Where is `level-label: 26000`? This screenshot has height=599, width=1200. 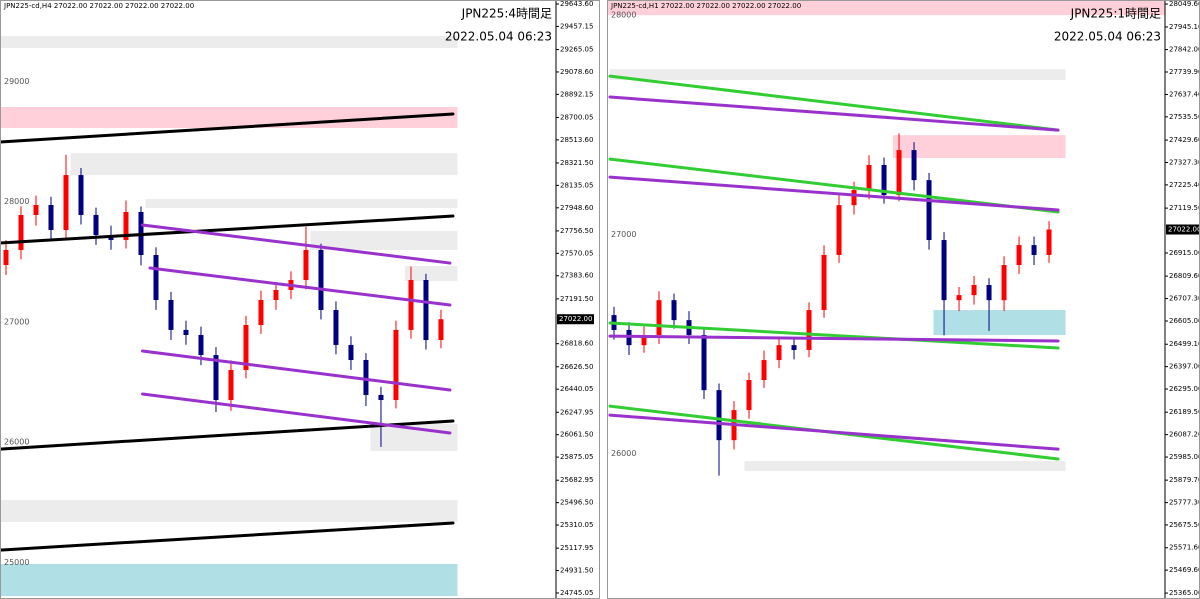
level-label: 26000 is located at coordinates (16, 442).